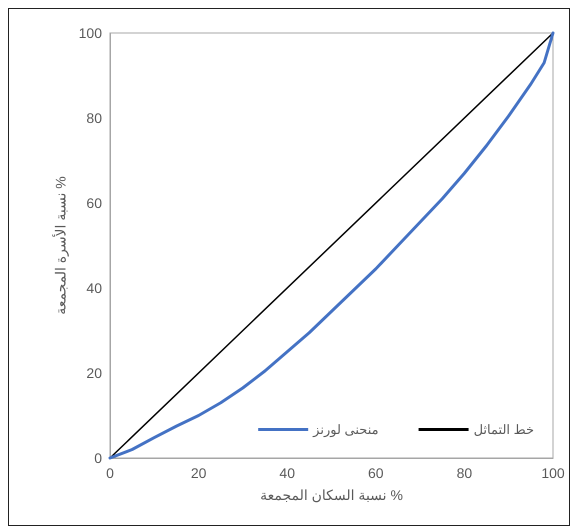 The width and height of the screenshot is (577, 532). What do you see at coordinates (110, 473) in the screenshot?
I see `x-tick-label: 0` at bounding box center [110, 473].